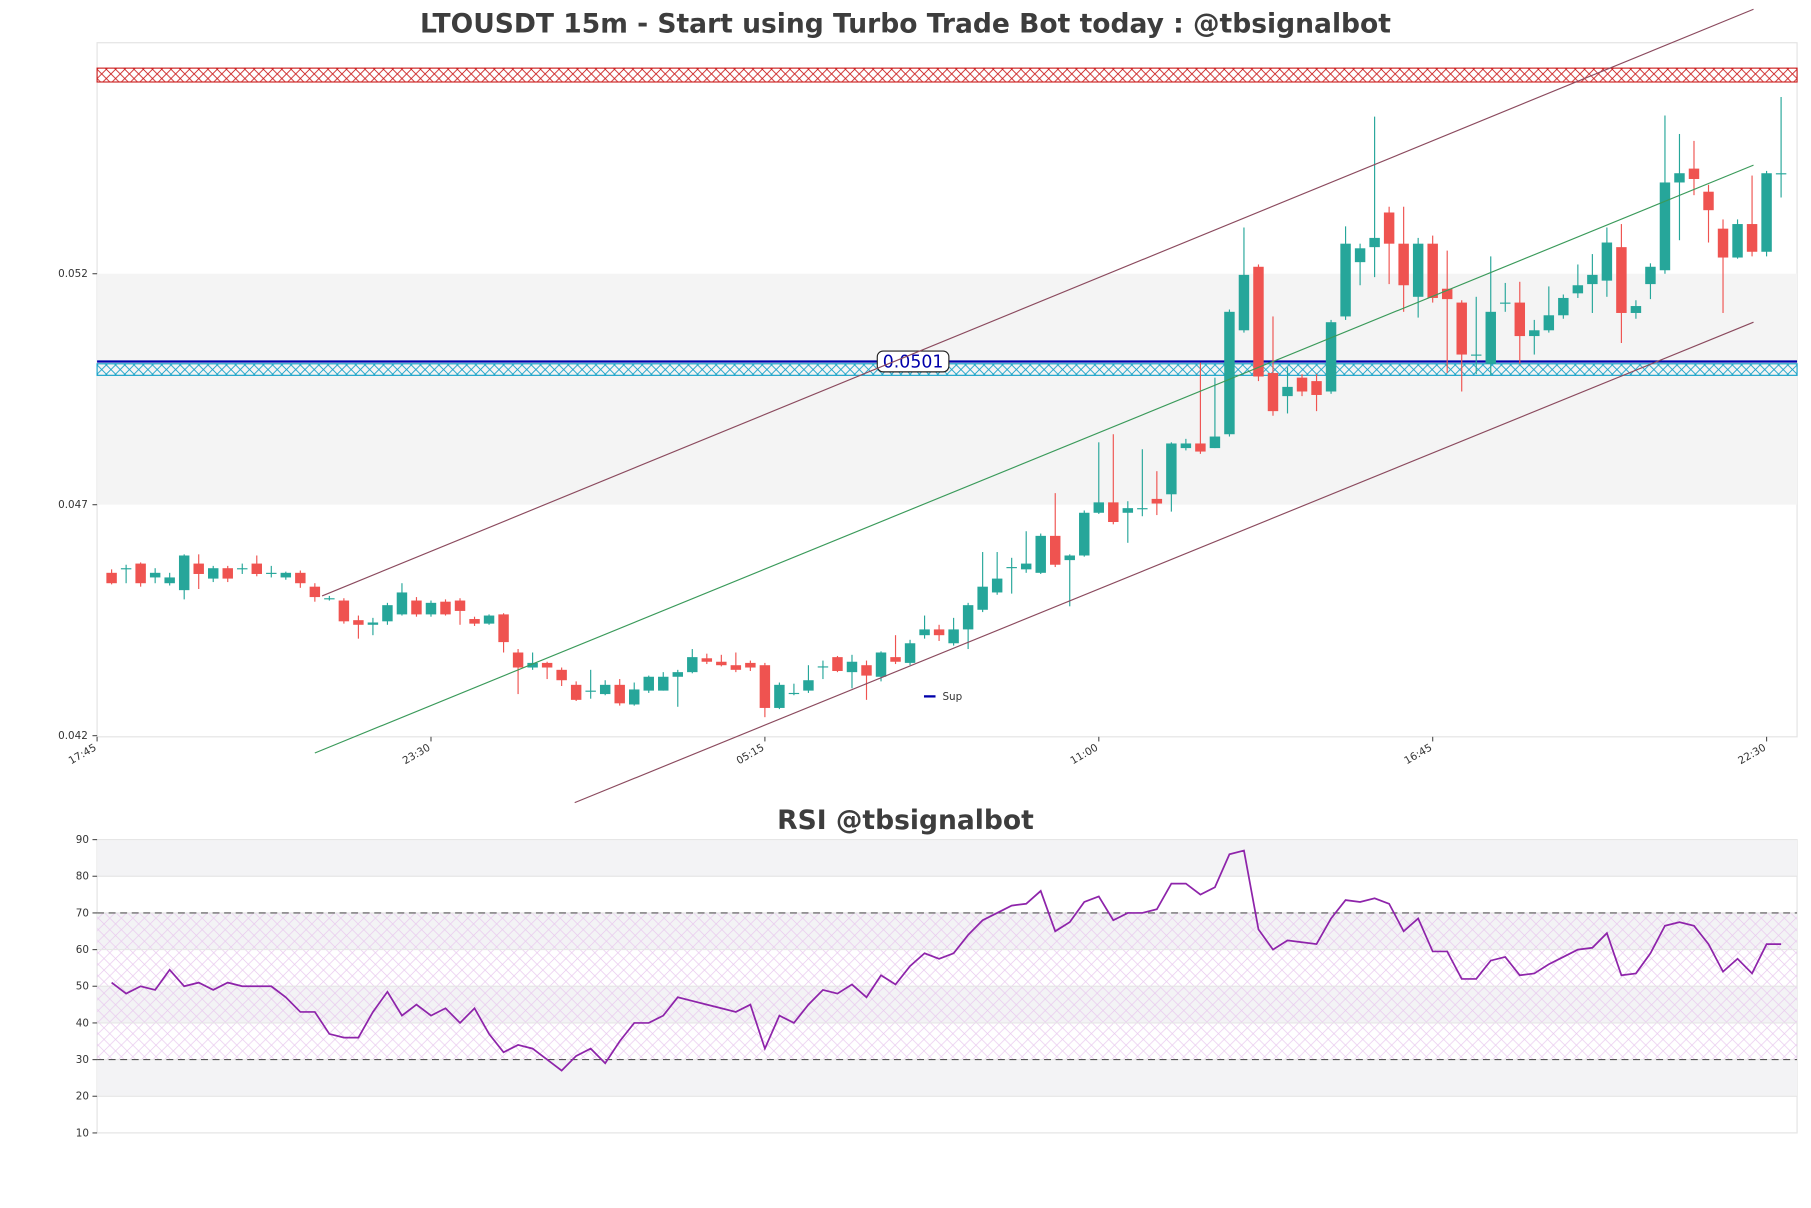 The height and width of the screenshot is (1208, 1811). Describe the element at coordinates (913, 361) in the screenshot. I see `level-label-box` at that location.